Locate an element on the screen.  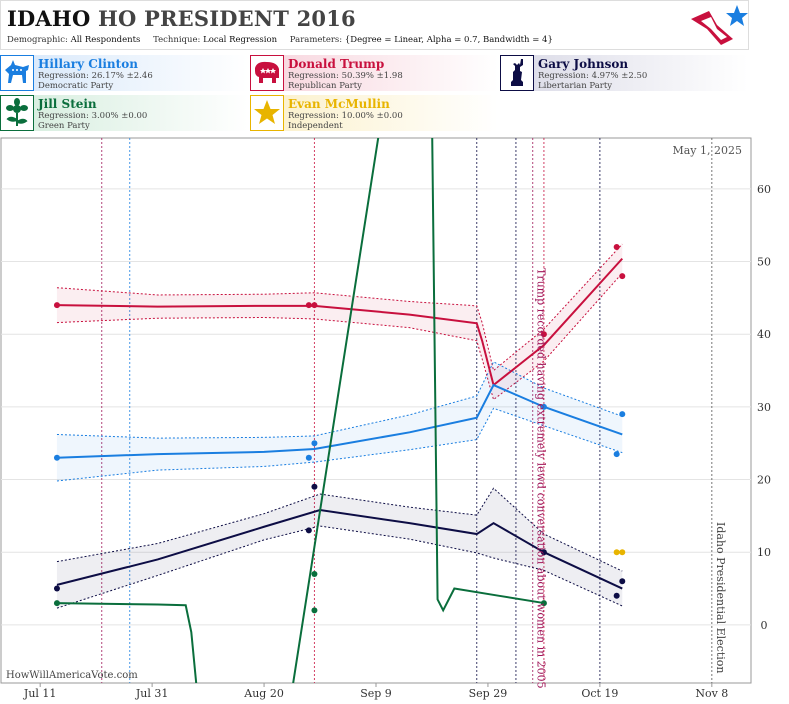
x-tick-label: Sep 29 is located at coordinates (488, 693).